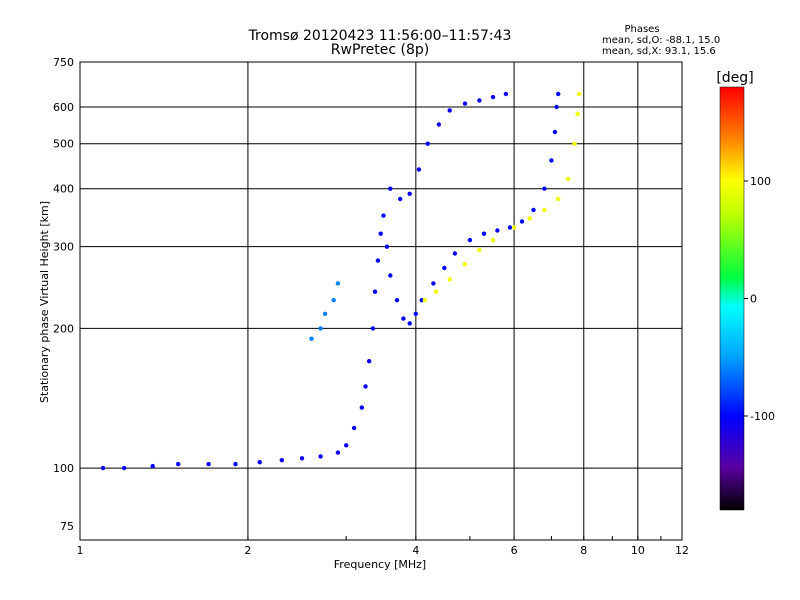  What do you see at coordinates (734, 78) in the screenshot?
I see `colorbar-label: [deg]` at bounding box center [734, 78].